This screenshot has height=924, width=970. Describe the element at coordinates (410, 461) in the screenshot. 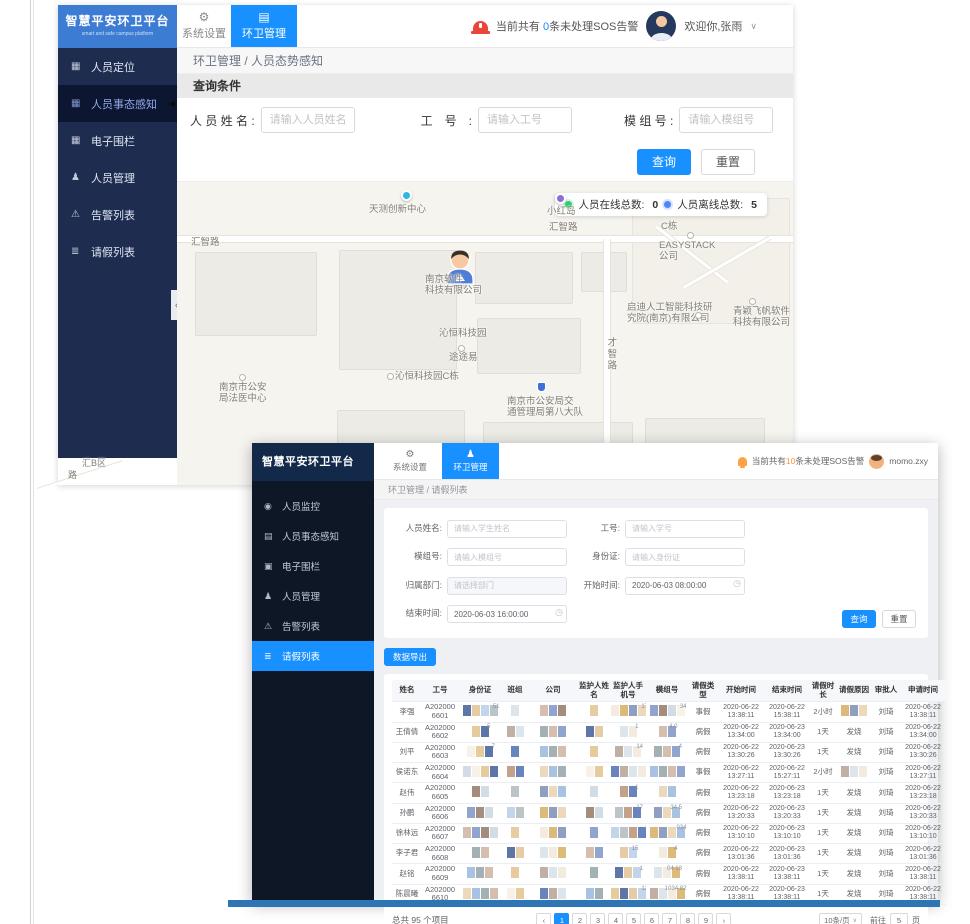

I see `w2-tab-系统设置: ⚙ 系统设置` at that location.